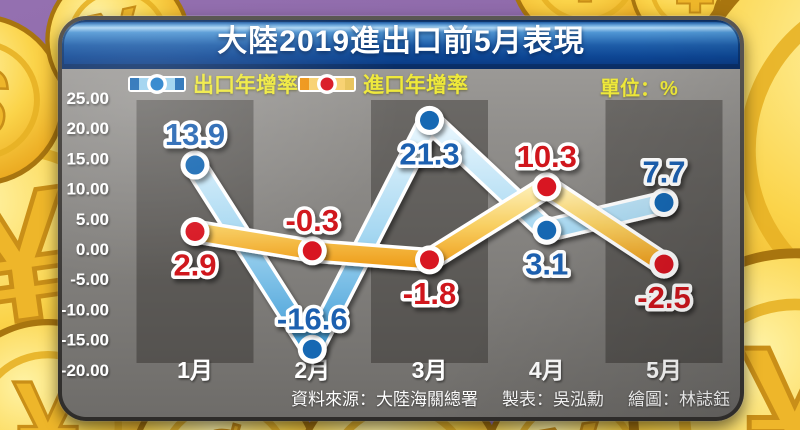 The image size is (800, 430). I want to click on data-source: 資料來源：大陸海關總署, so click(384, 399).